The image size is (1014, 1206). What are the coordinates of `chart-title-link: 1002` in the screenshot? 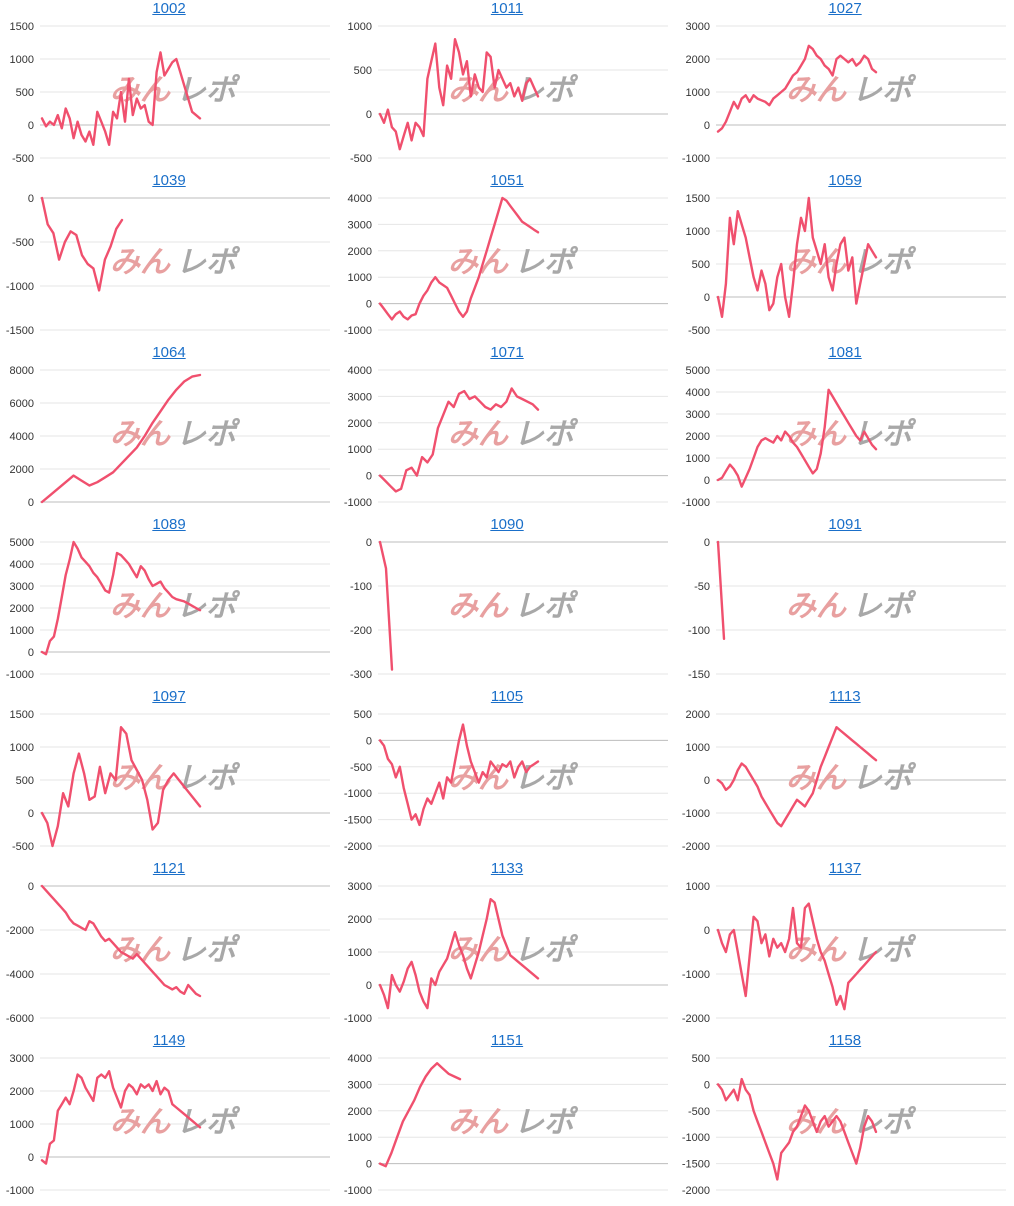 It's located at (169, 8).